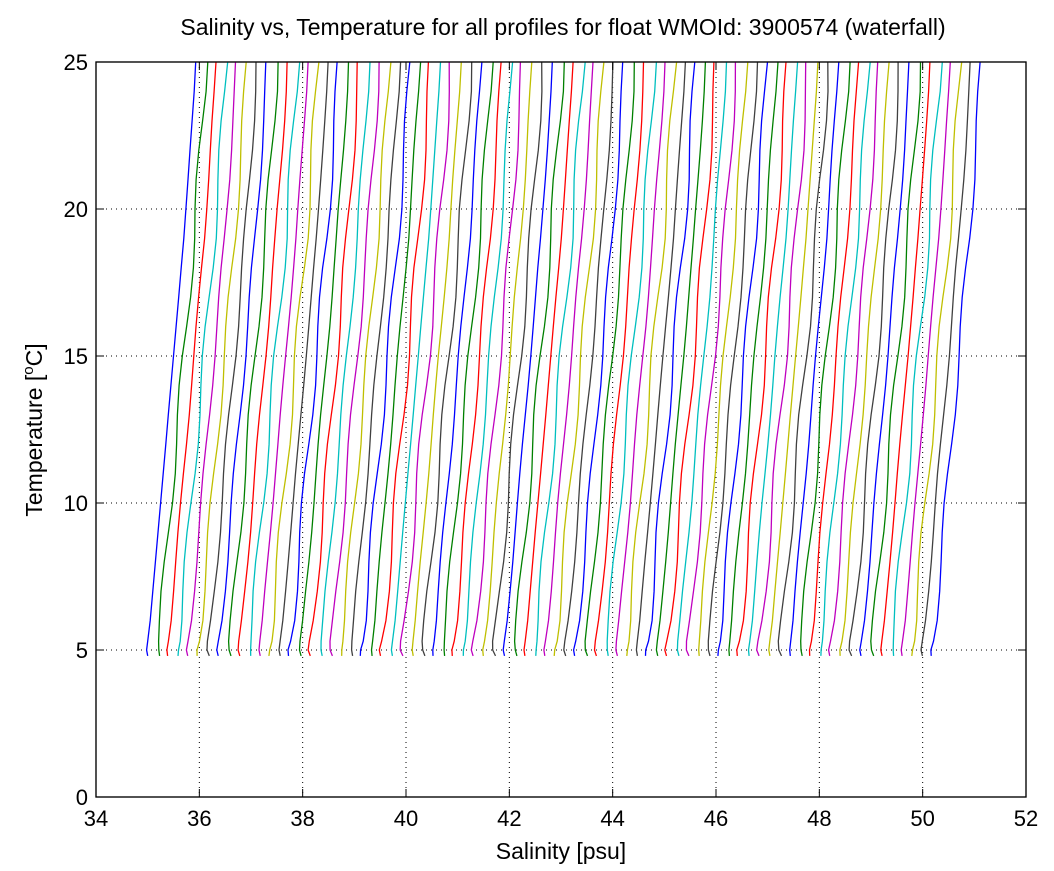 The height and width of the screenshot is (871, 1054). I want to click on y-tick-label: 5, so click(82, 650).